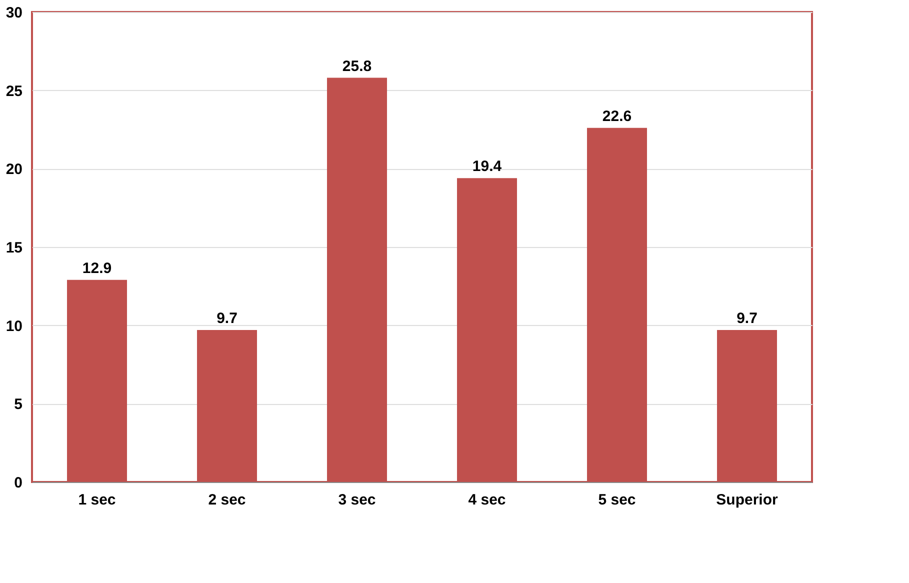 The image size is (909, 583). What do you see at coordinates (97, 268) in the screenshot?
I see `data-label: 12.9` at bounding box center [97, 268].